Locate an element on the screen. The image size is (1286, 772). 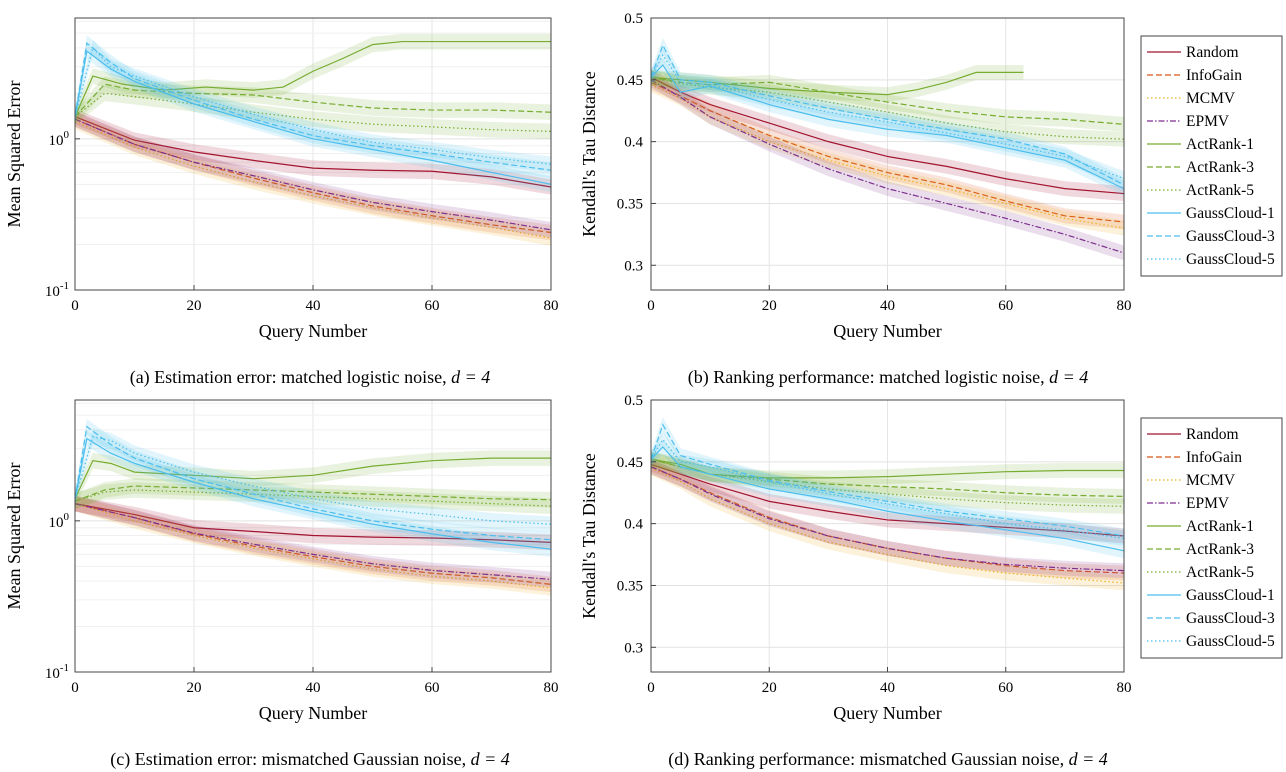
line-infogain is located at coordinates (887, 152).